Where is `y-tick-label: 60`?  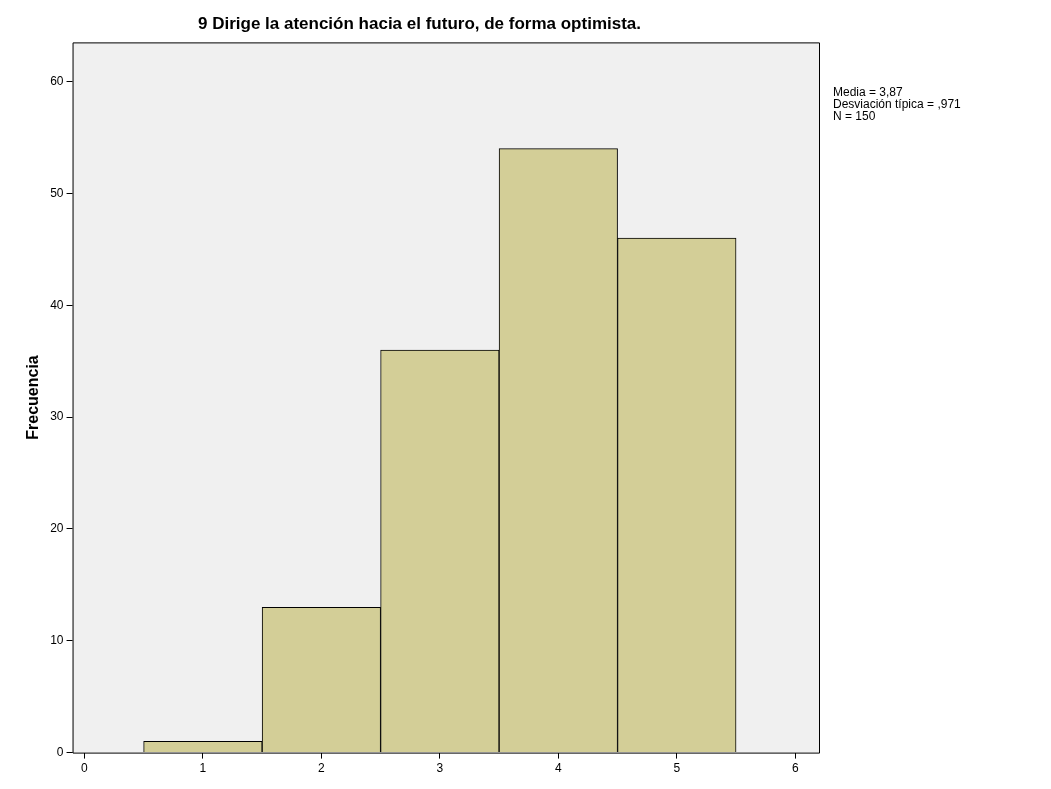
y-tick-label: 60 is located at coordinates (57, 80).